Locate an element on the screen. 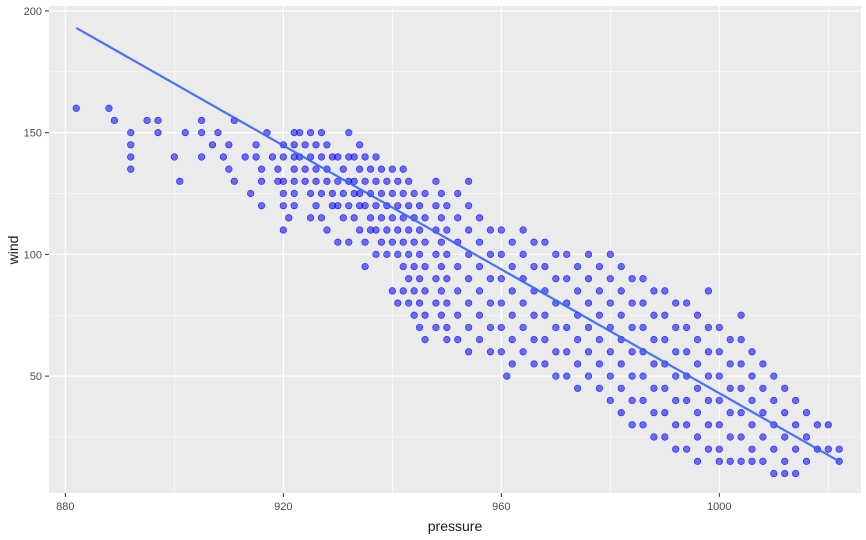  x-tick-label: 960 is located at coordinates (501, 507).